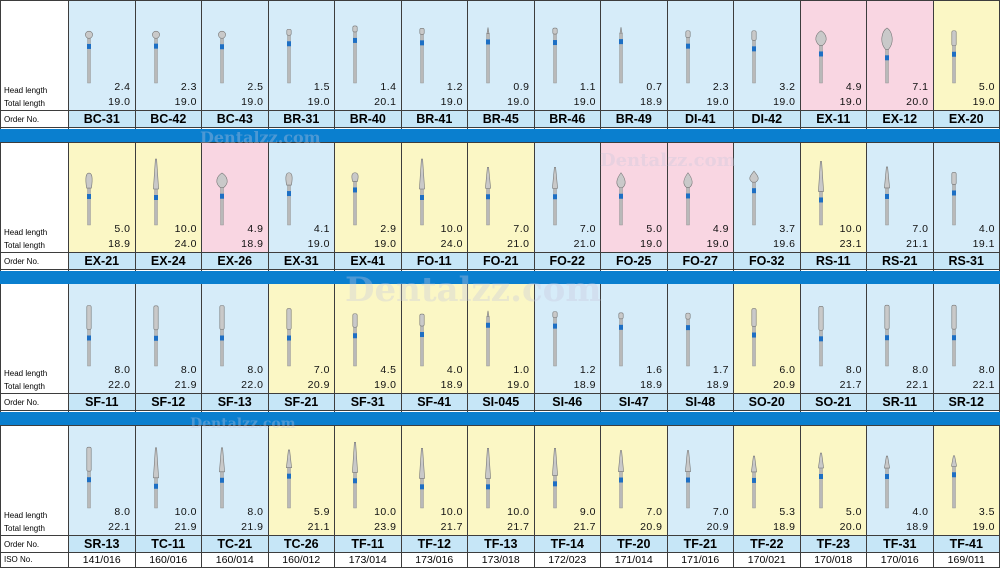  What do you see at coordinates (634, 56) in the screenshot?
I see `bur-image-cell: 0.7 18.9` at bounding box center [634, 56].